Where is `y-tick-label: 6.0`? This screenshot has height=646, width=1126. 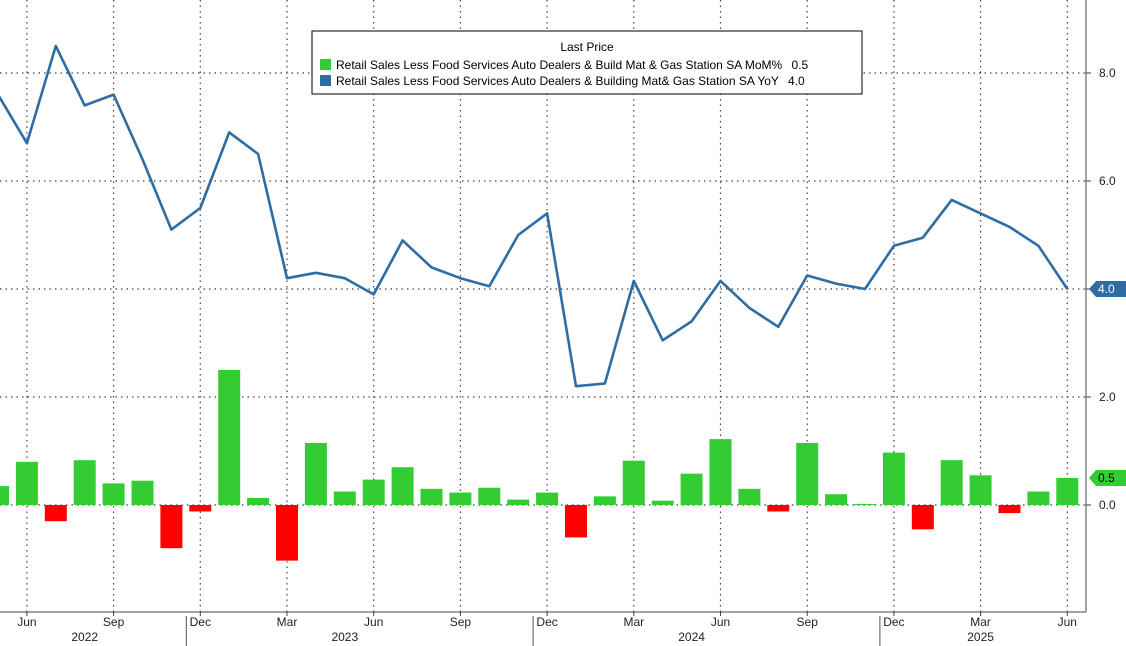
y-tick-label: 6.0 is located at coordinates (1107, 181).